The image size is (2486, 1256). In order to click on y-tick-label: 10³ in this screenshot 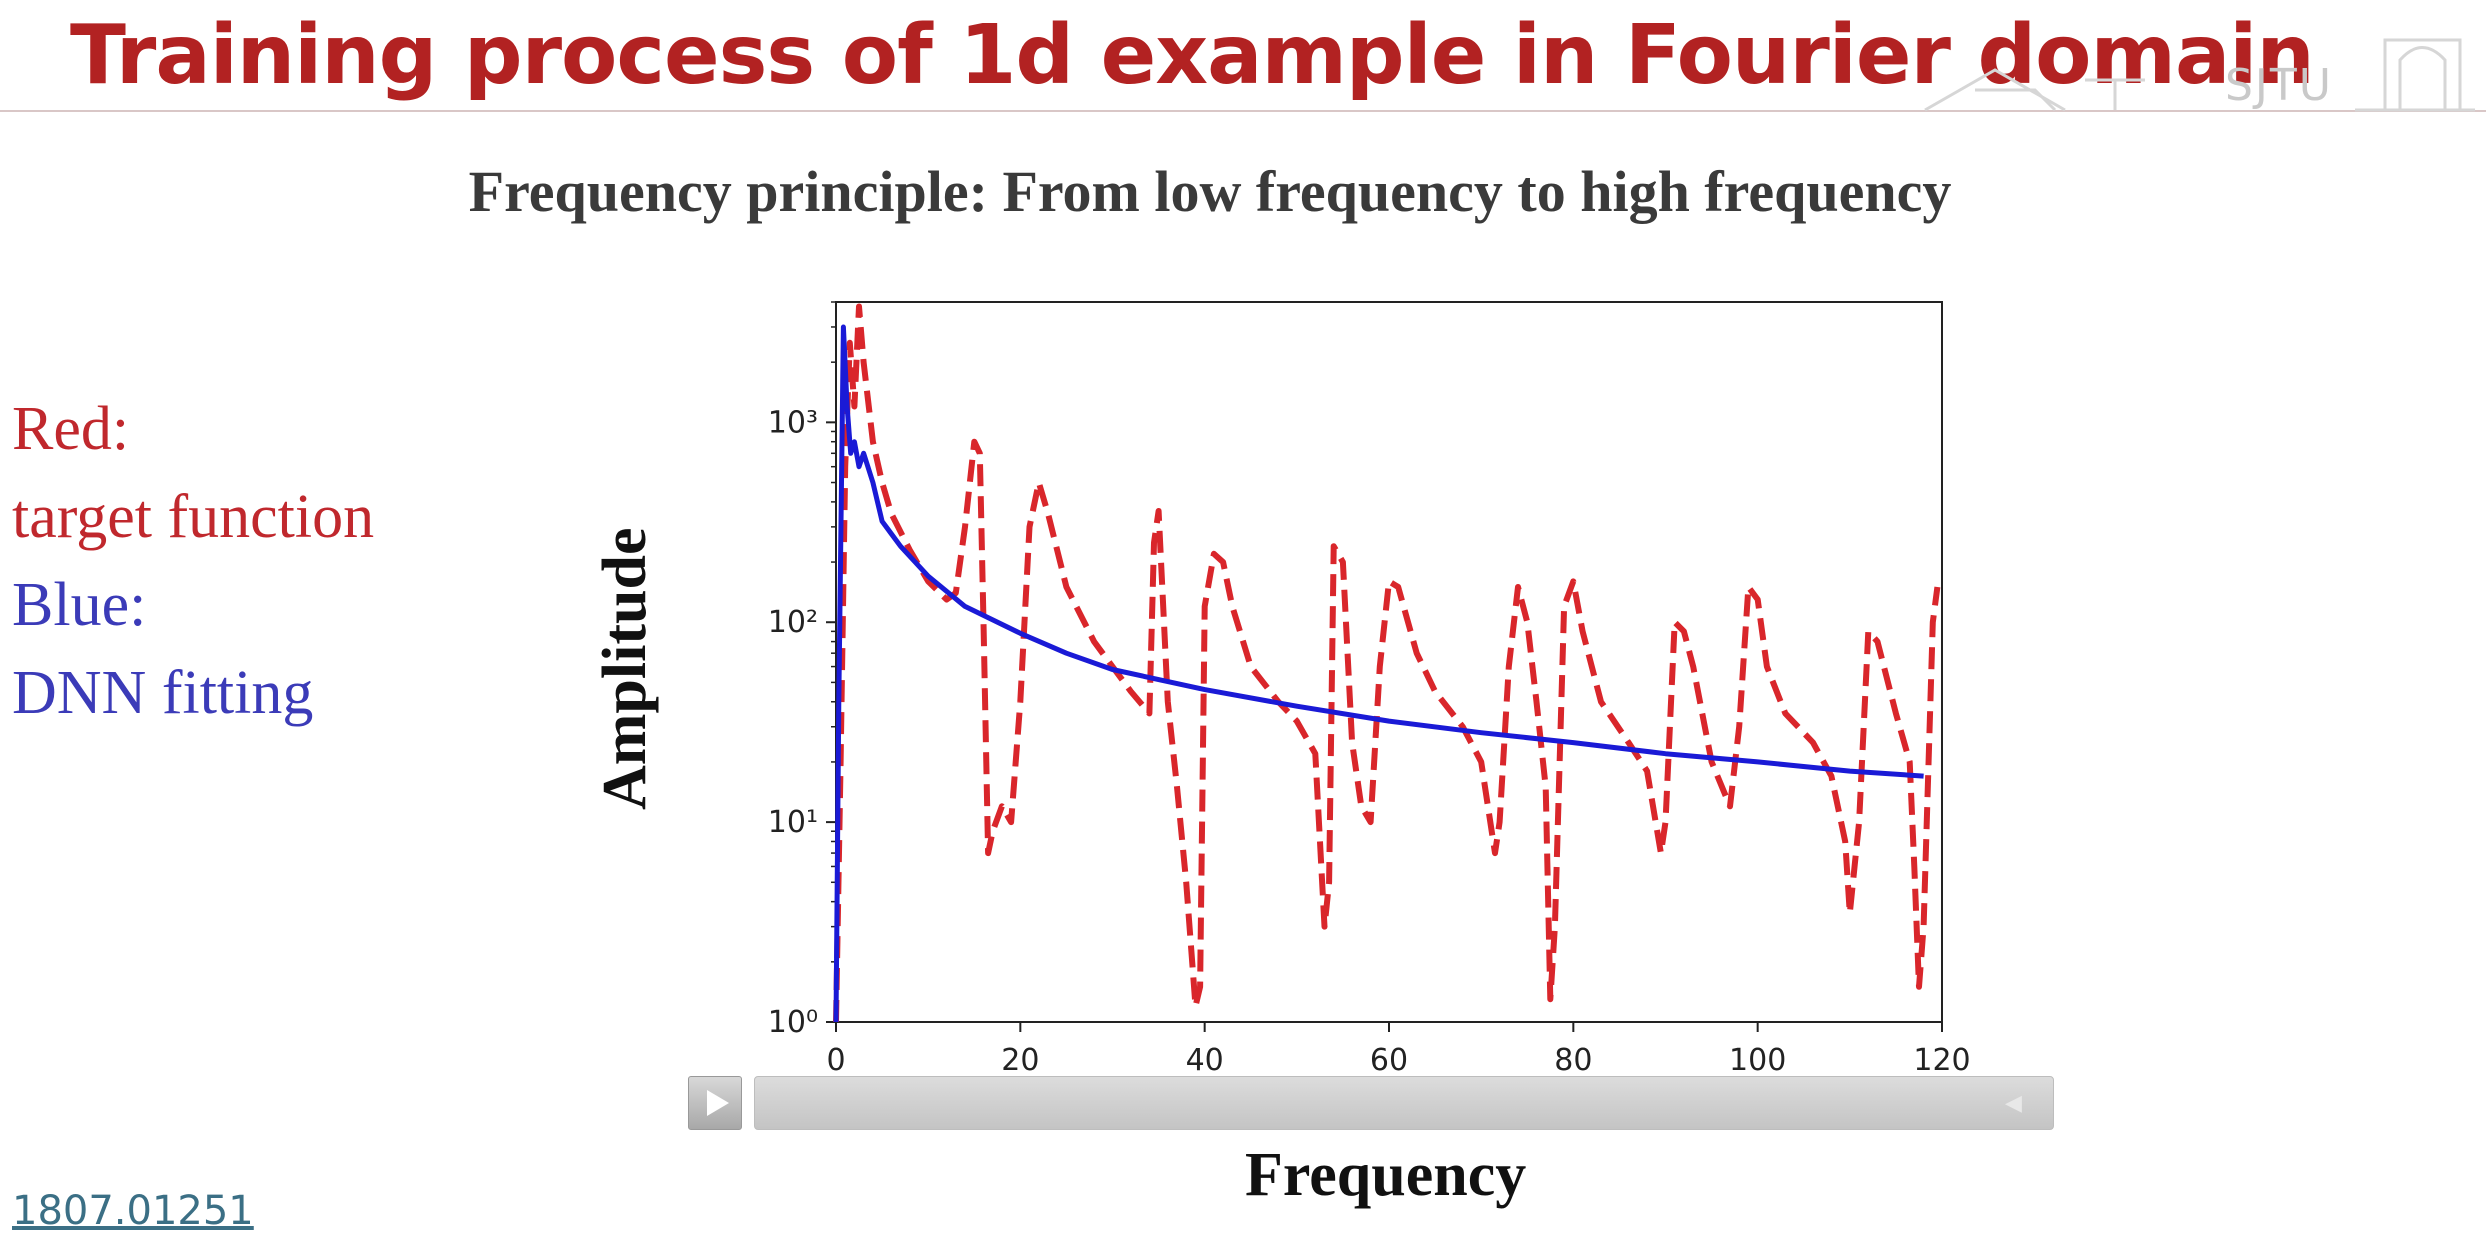, I will do `click(793, 422)`.